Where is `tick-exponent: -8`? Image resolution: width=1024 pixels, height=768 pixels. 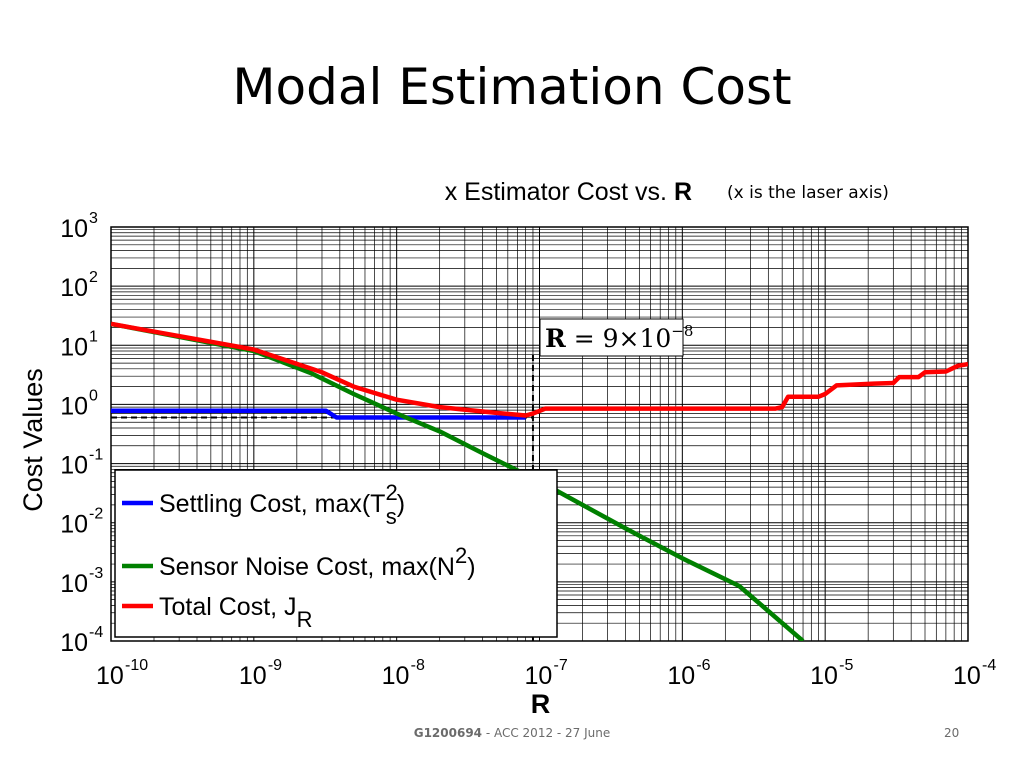
tick-exponent: -8 is located at coordinates (418, 665).